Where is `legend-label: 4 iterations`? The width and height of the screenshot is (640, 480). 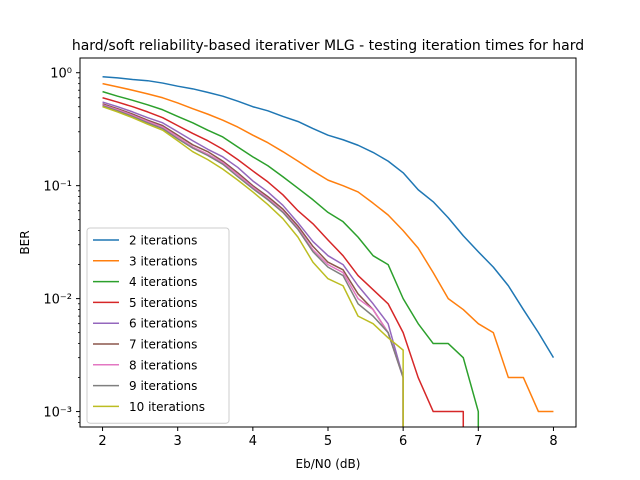 legend-label: 4 iterations is located at coordinates (163, 282).